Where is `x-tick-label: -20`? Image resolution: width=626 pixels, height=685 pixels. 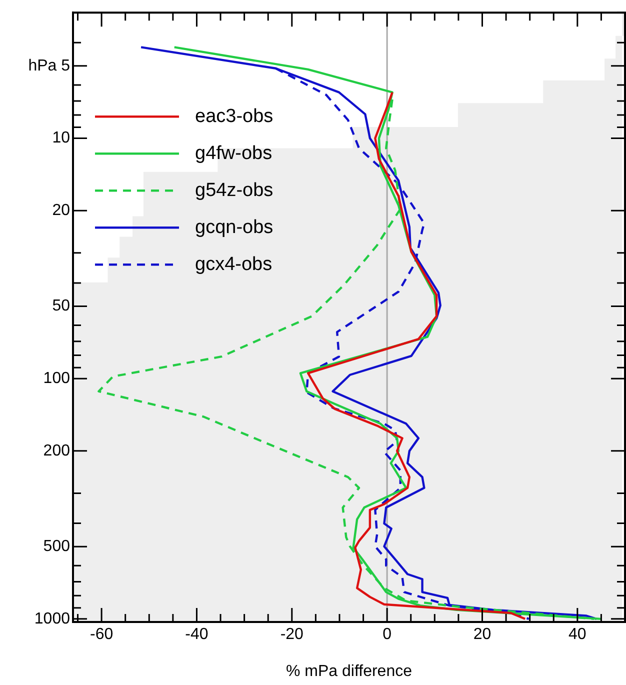 x-tick-label: -20 is located at coordinates (292, 635).